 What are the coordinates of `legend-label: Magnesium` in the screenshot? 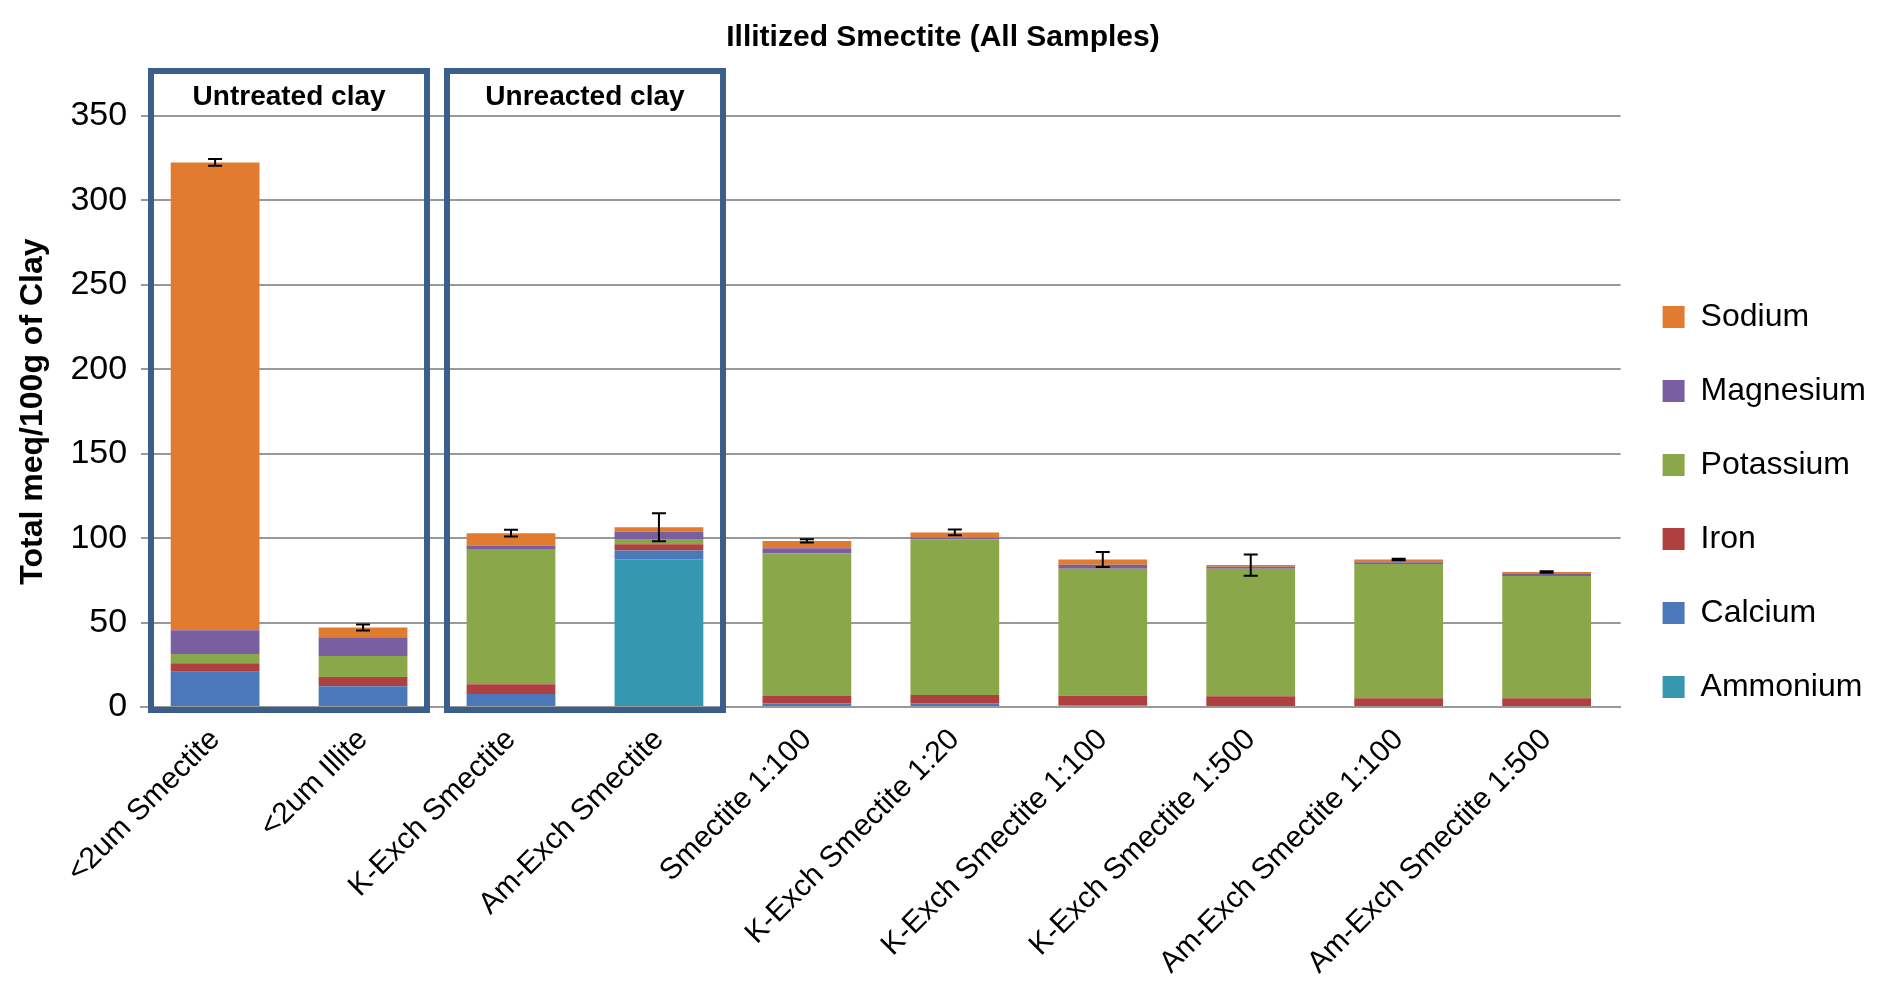 It's located at (1783, 388).